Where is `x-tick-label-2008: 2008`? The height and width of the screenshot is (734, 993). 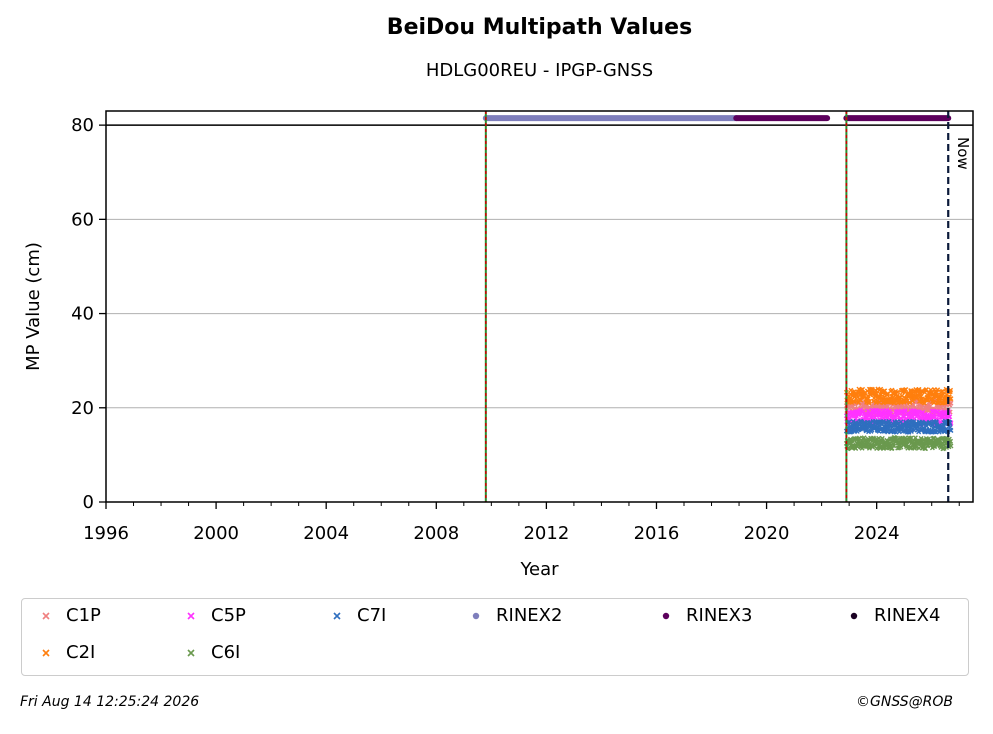 x-tick-label-2008: 2008 is located at coordinates (436, 533).